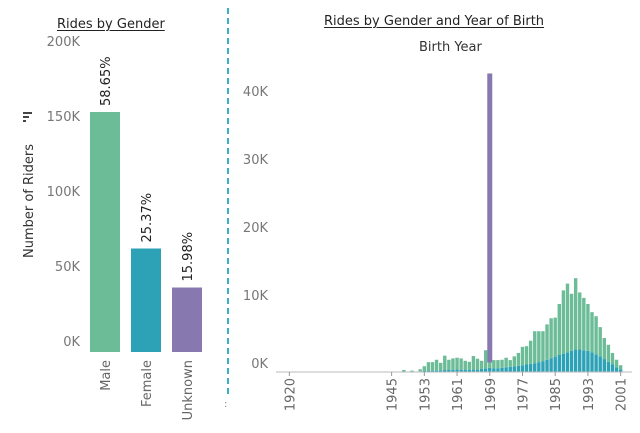  What do you see at coordinates (187, 320) in the screenshot?
I see `bar-unknown` at bounding box center [187, 320].